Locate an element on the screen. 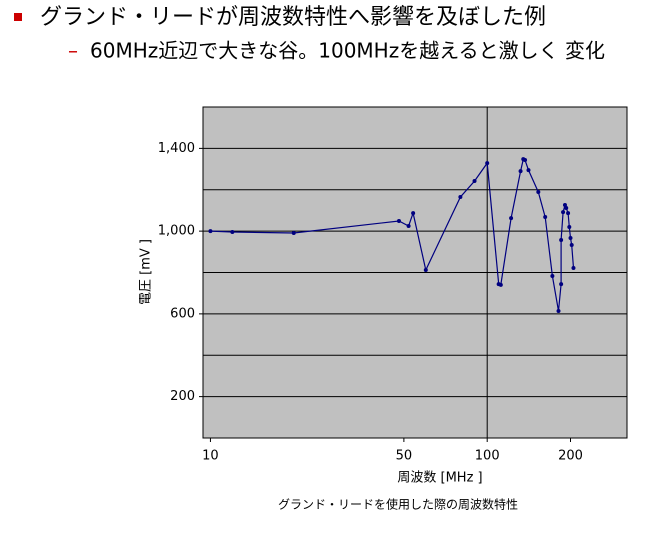  y-tick-label: 200 is located at coordinates (182, 396).